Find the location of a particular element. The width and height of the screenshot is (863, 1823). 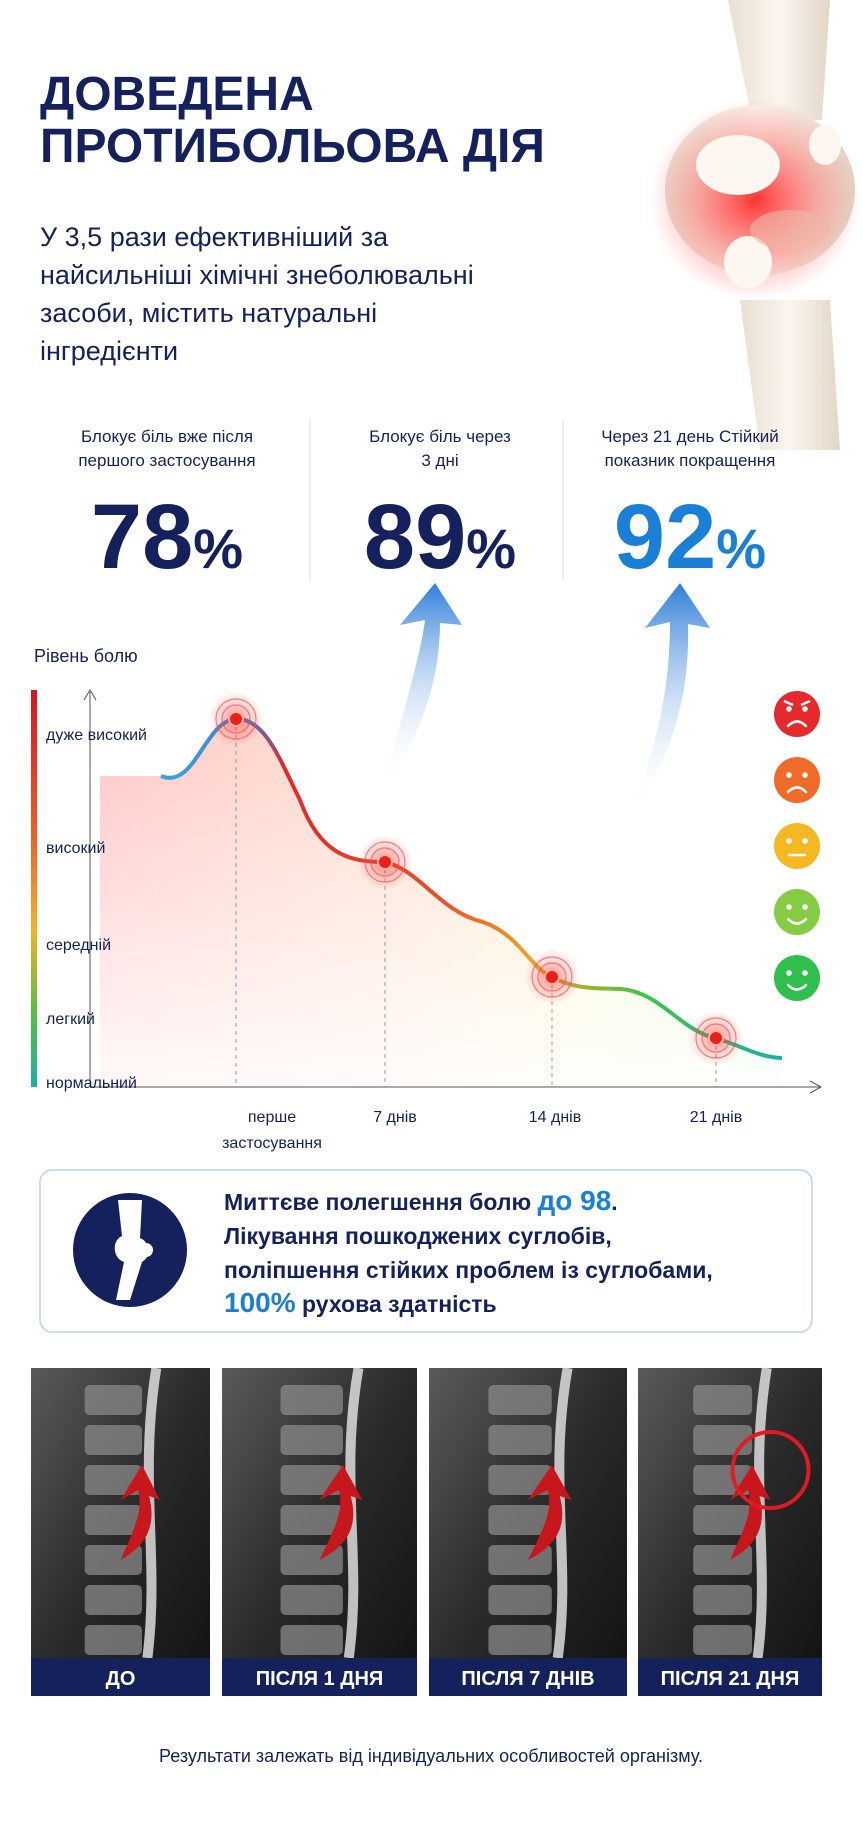

info-line: 100% рухова здатність is located at coordinates (360, 1302).